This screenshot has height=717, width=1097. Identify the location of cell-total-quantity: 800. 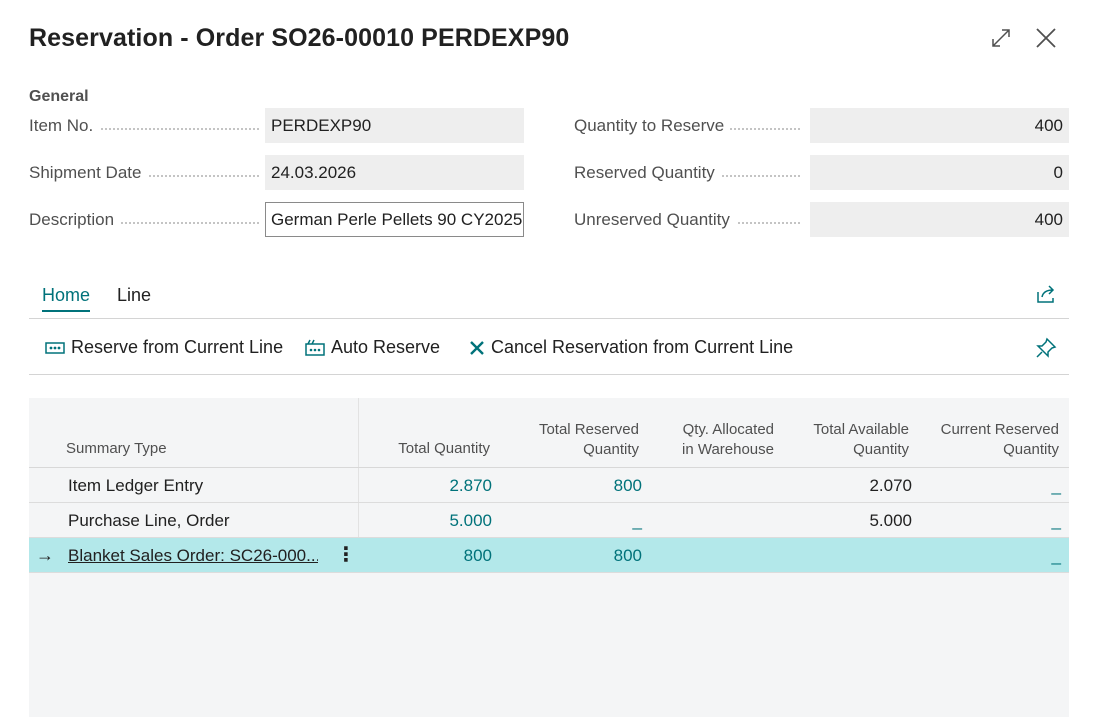
(477, 555).